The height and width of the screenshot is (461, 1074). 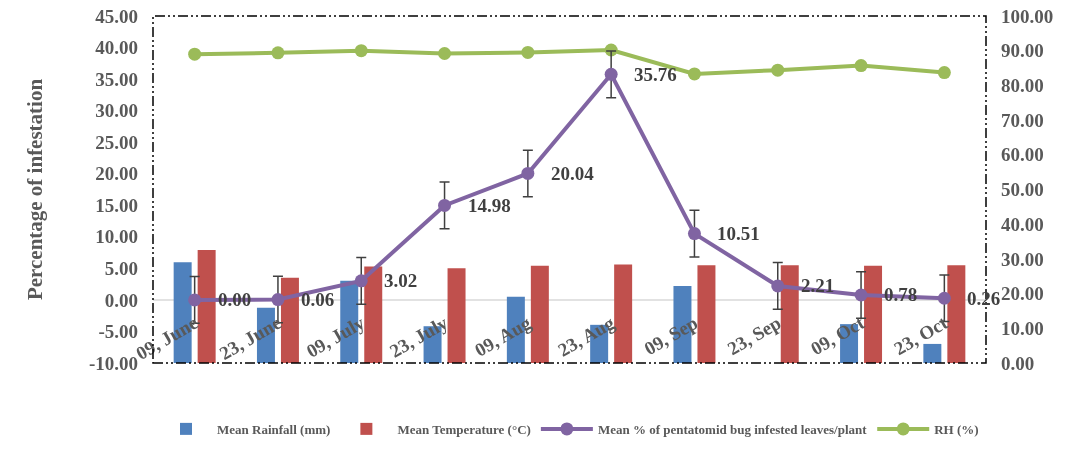 I want to click on data-label: 0.06, so click(x=318, y=299).